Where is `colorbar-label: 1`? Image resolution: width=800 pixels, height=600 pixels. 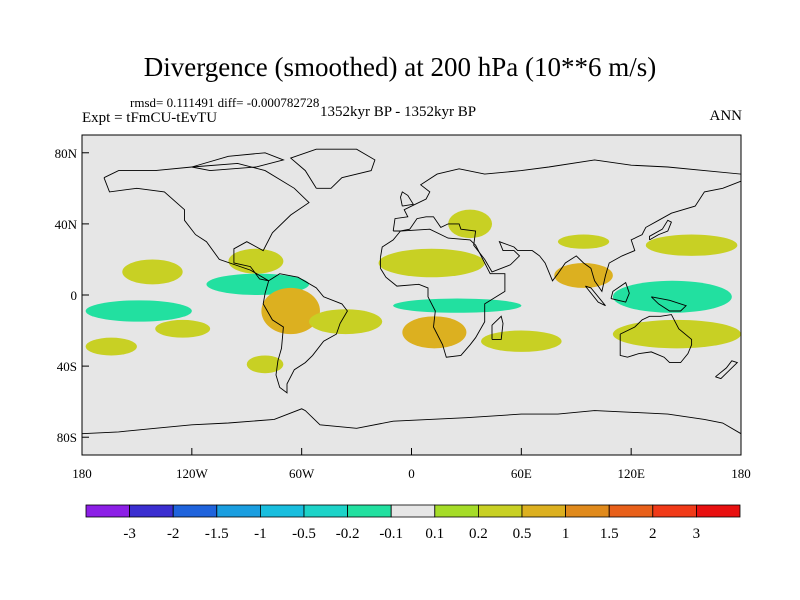
colorbar-label: 1 is located at coordinates (566, 534).